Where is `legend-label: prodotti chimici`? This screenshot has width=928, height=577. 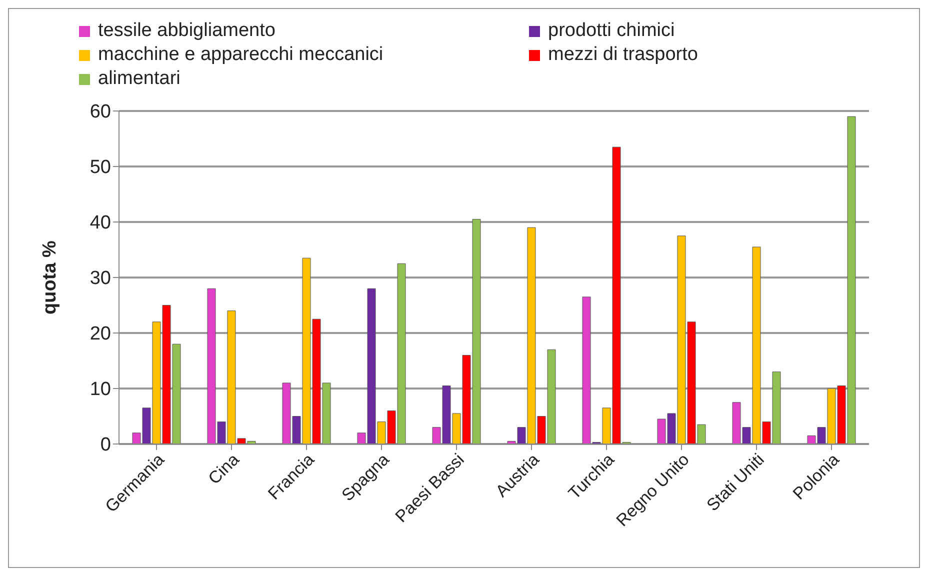
legend-label: prodotti chimici is located at coordinates (611, 31).